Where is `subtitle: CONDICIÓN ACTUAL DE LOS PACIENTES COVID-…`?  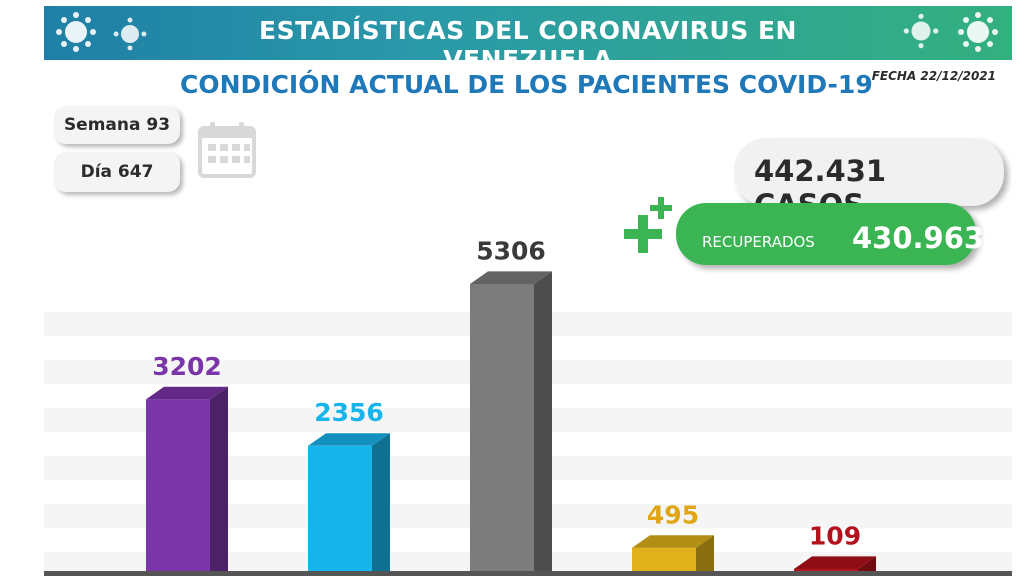 subtitle: CONDICIÓN ACTUAL DE LOS PACIENTES COVID-… is located at coordinates (526, 84).